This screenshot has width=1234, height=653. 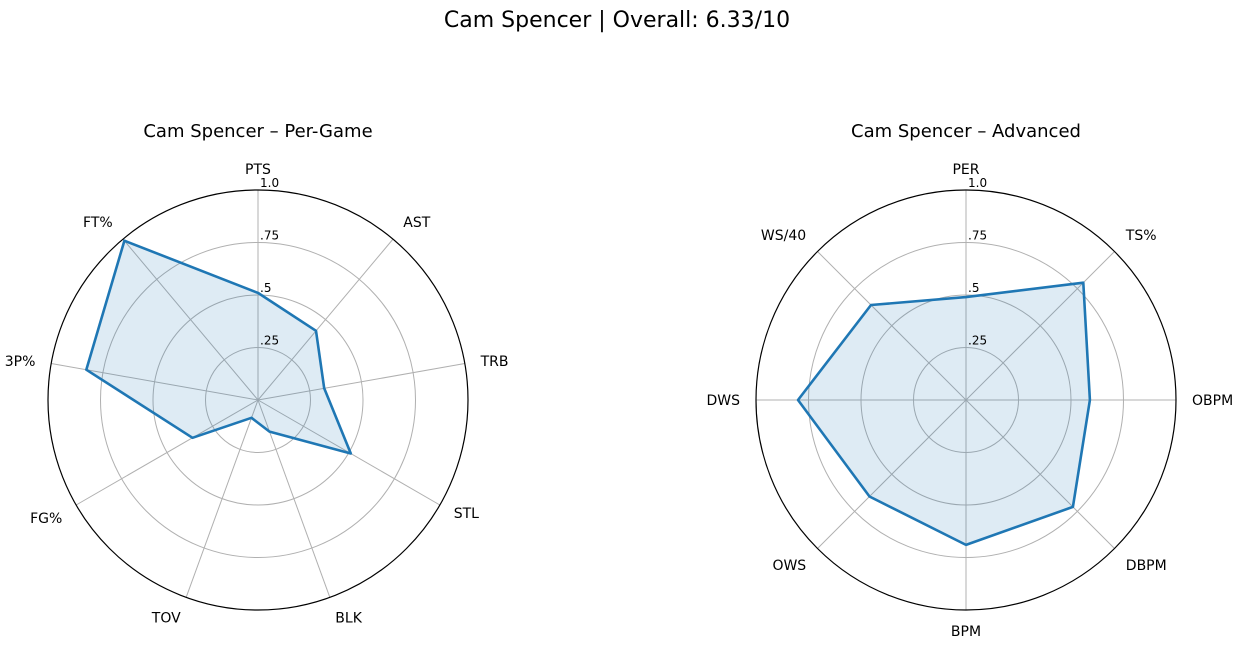 What do you see at coordinates (617, 20) in the screenshot?
I see `figure-title: Cam Spencer | Overall: 6.33/10` at bounding box center [617, 20].